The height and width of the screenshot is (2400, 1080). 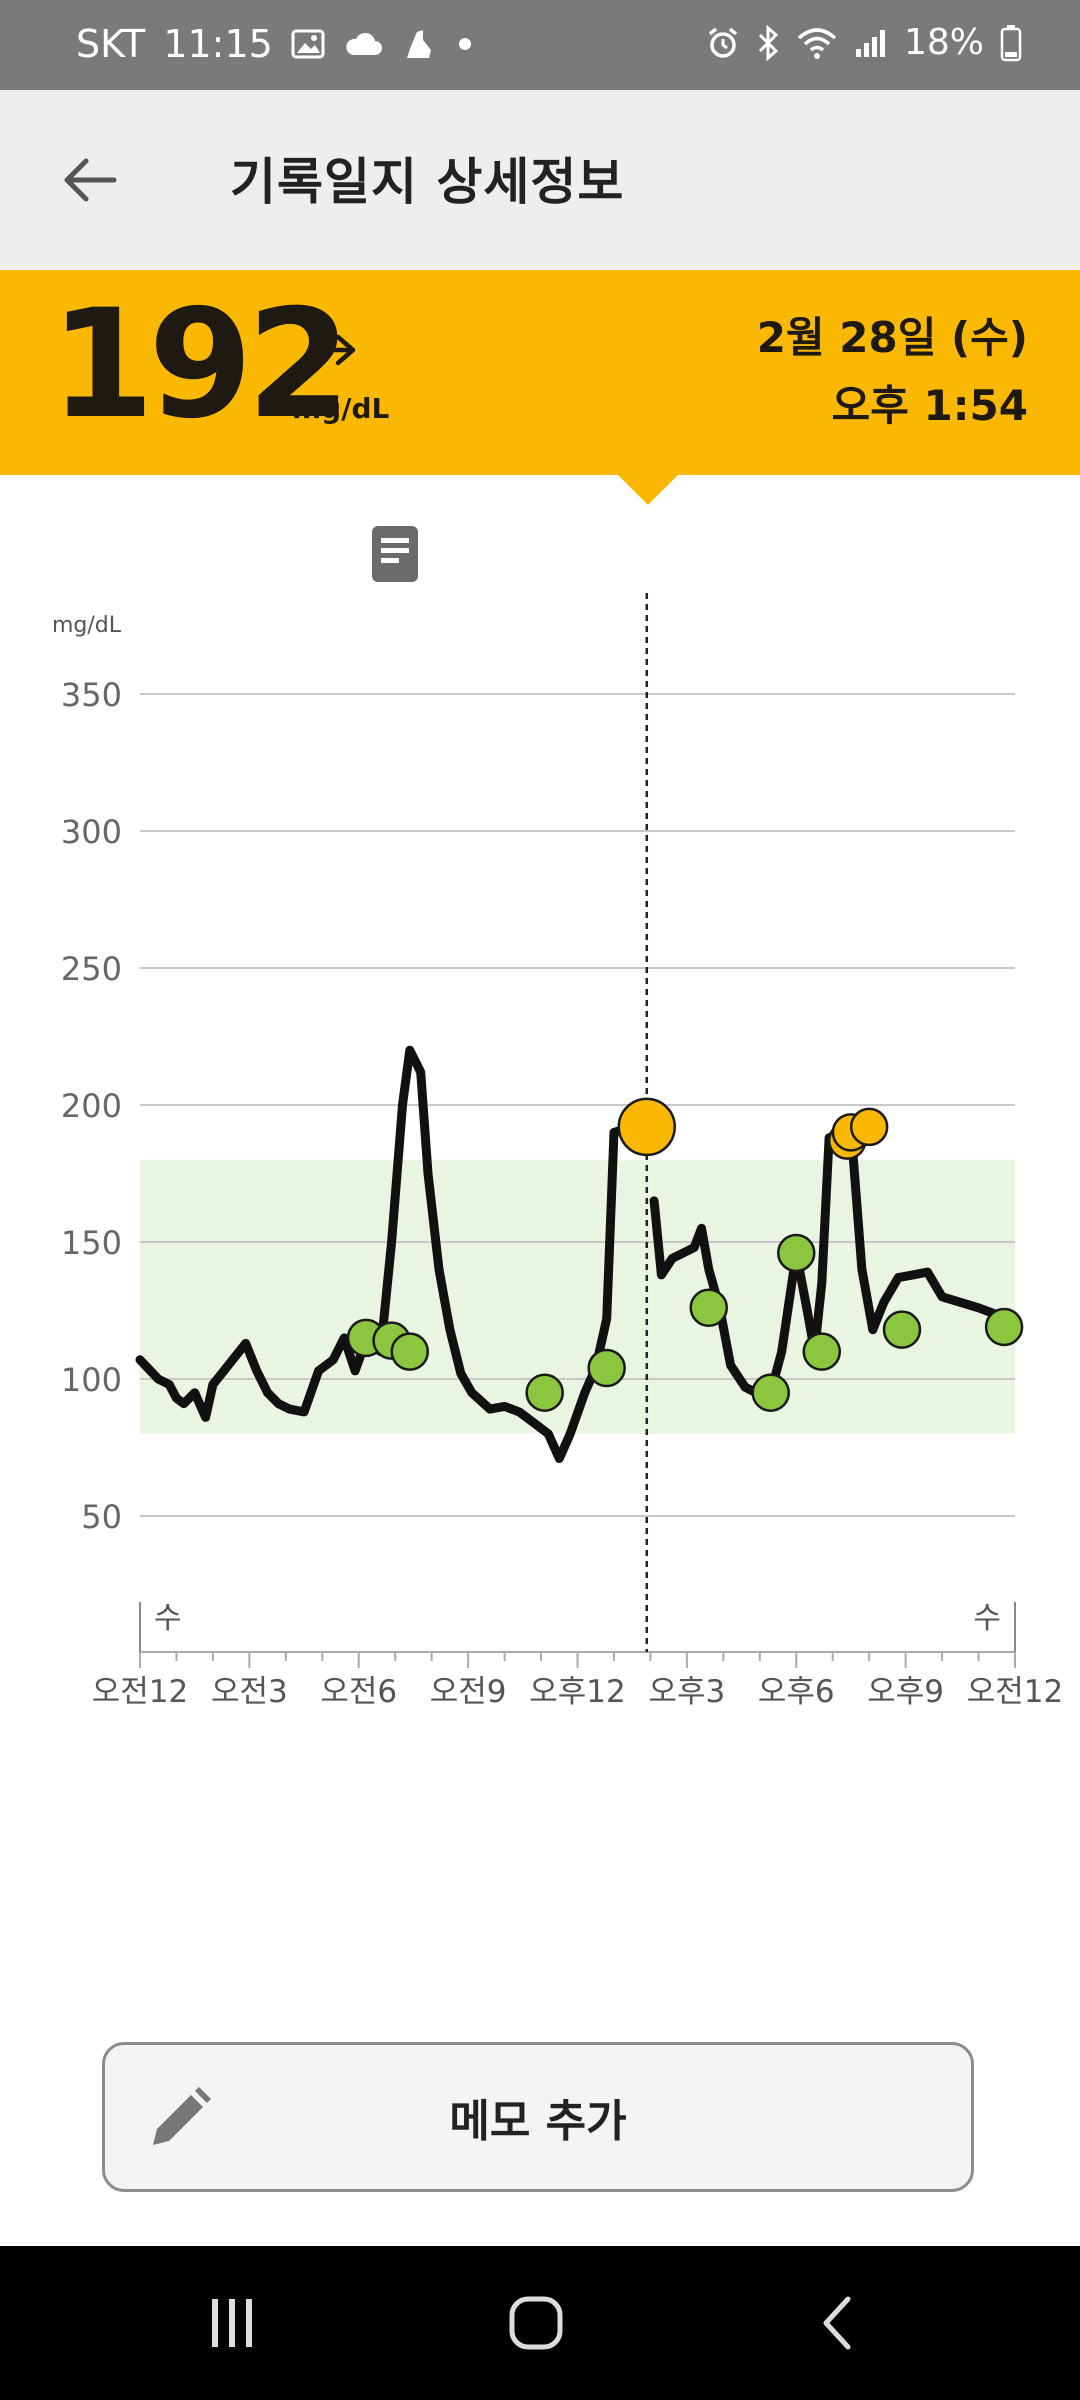 I want to click on back-nav-button, so click(x=840, y=2323).